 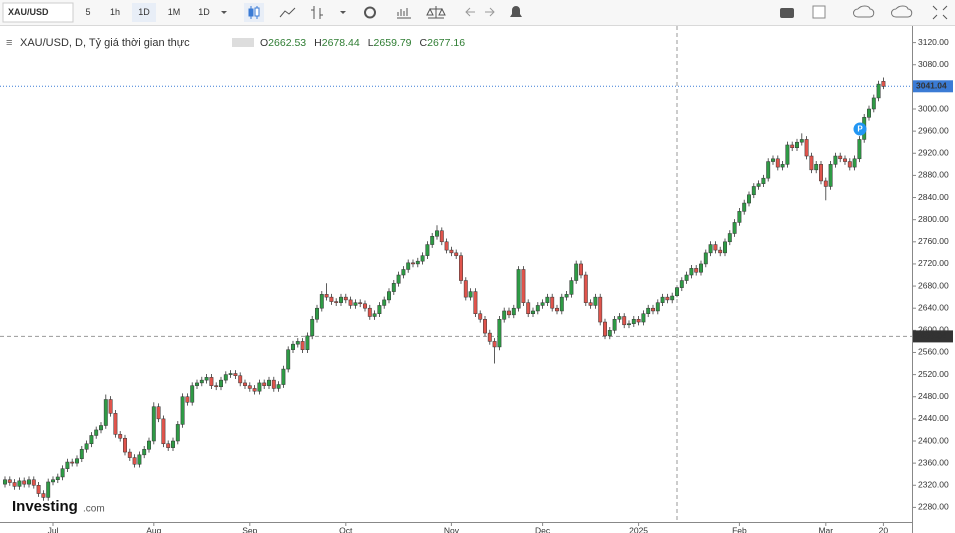 I want to click on symbol-box, so click(x=38, y=12).